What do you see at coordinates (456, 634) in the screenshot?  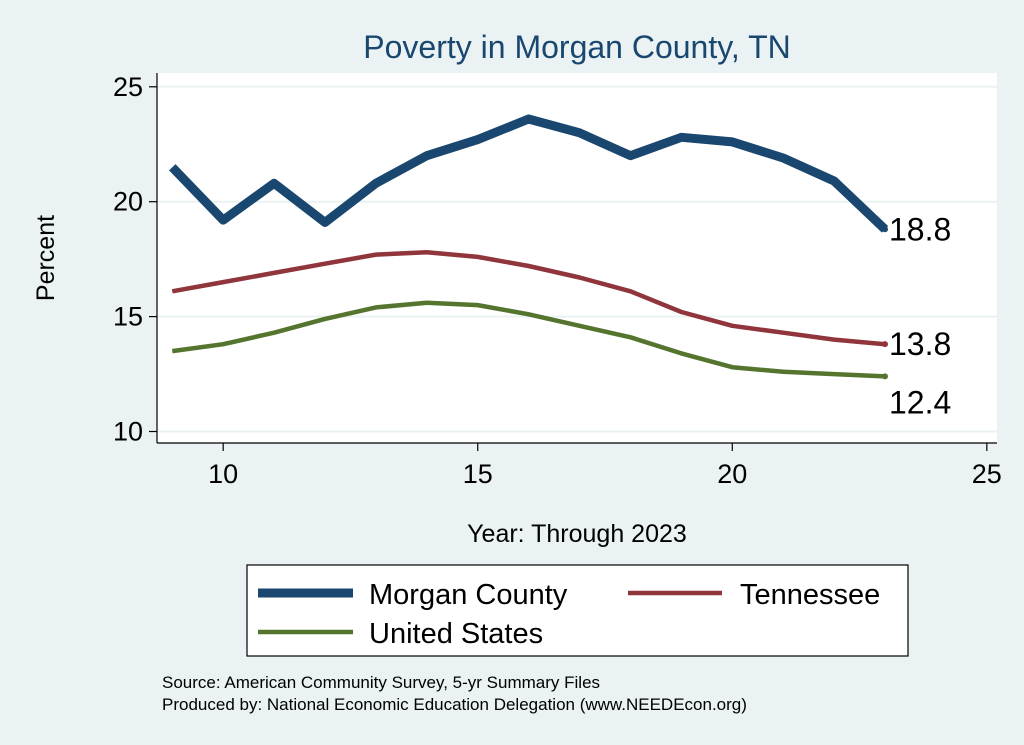 I see `legend-label-united-states: United States` at bounding box center [456, 634].